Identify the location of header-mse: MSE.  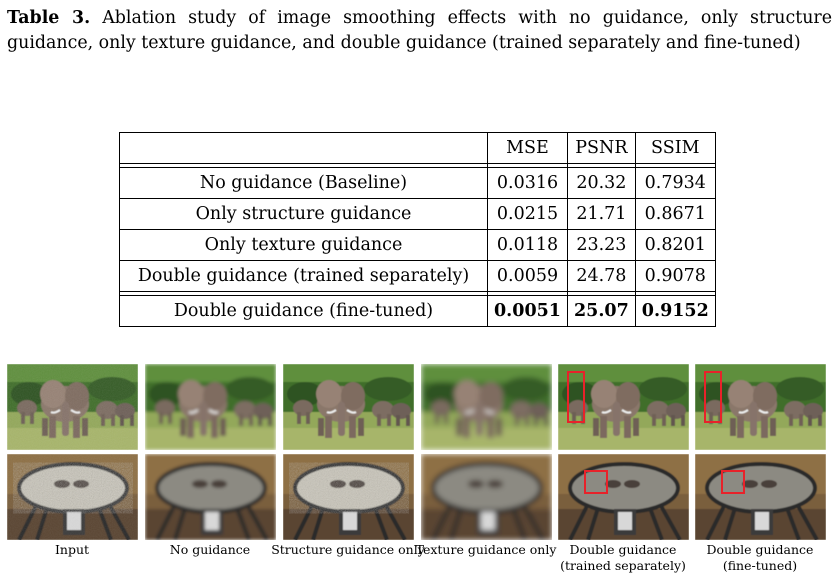
(527, 148).